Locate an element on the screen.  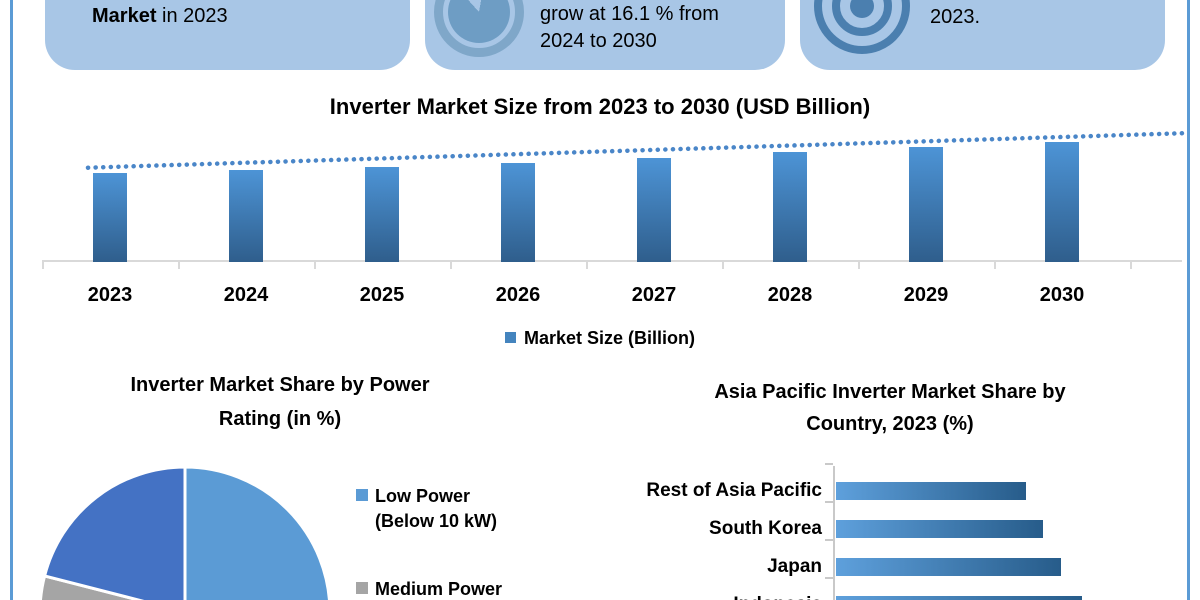
target-icon-center-dot is located at coordinates (862, 9).